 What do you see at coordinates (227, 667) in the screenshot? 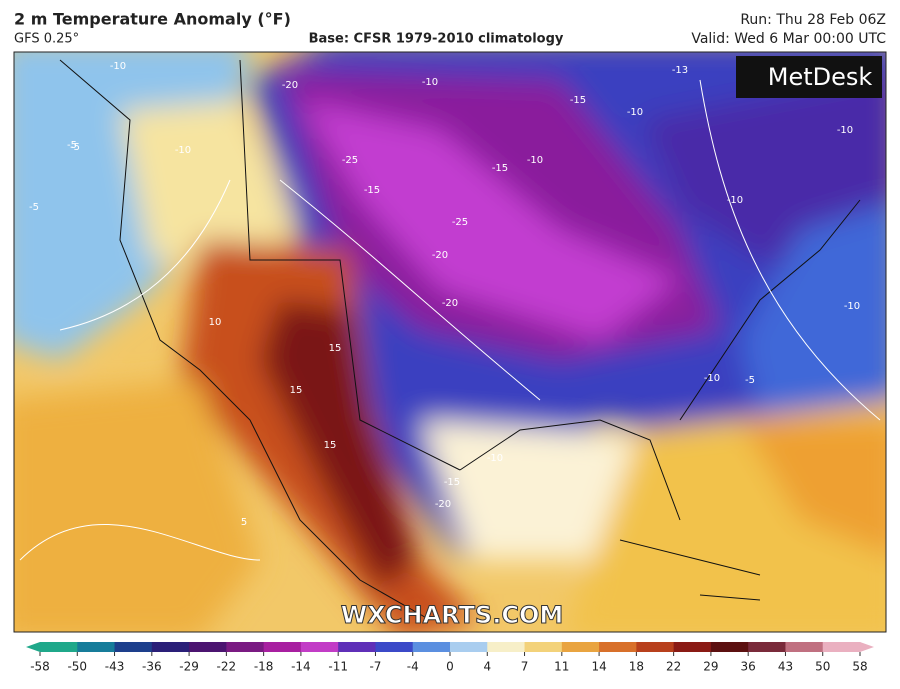
I see `colorbar-tick-label: -22` at bounding box center [227, 667].